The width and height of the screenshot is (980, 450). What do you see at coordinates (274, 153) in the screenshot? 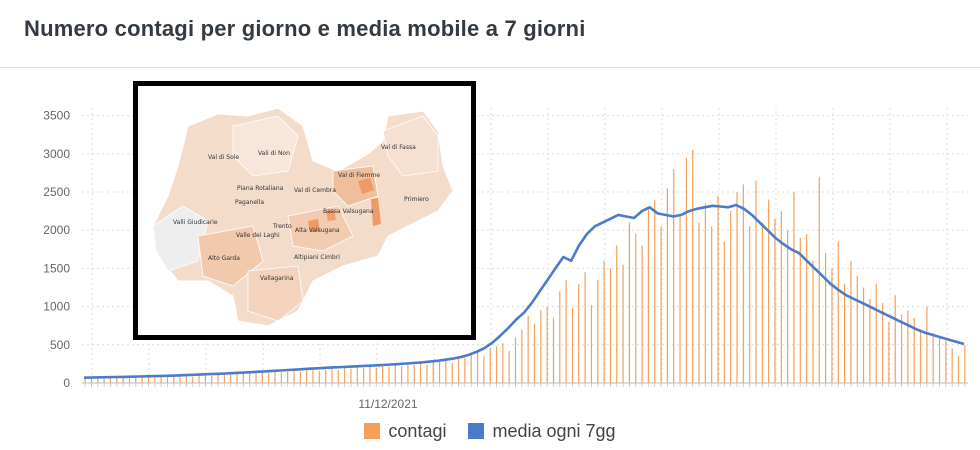
I see `map-label: Vali di Non` at bounding box center [274, 153].